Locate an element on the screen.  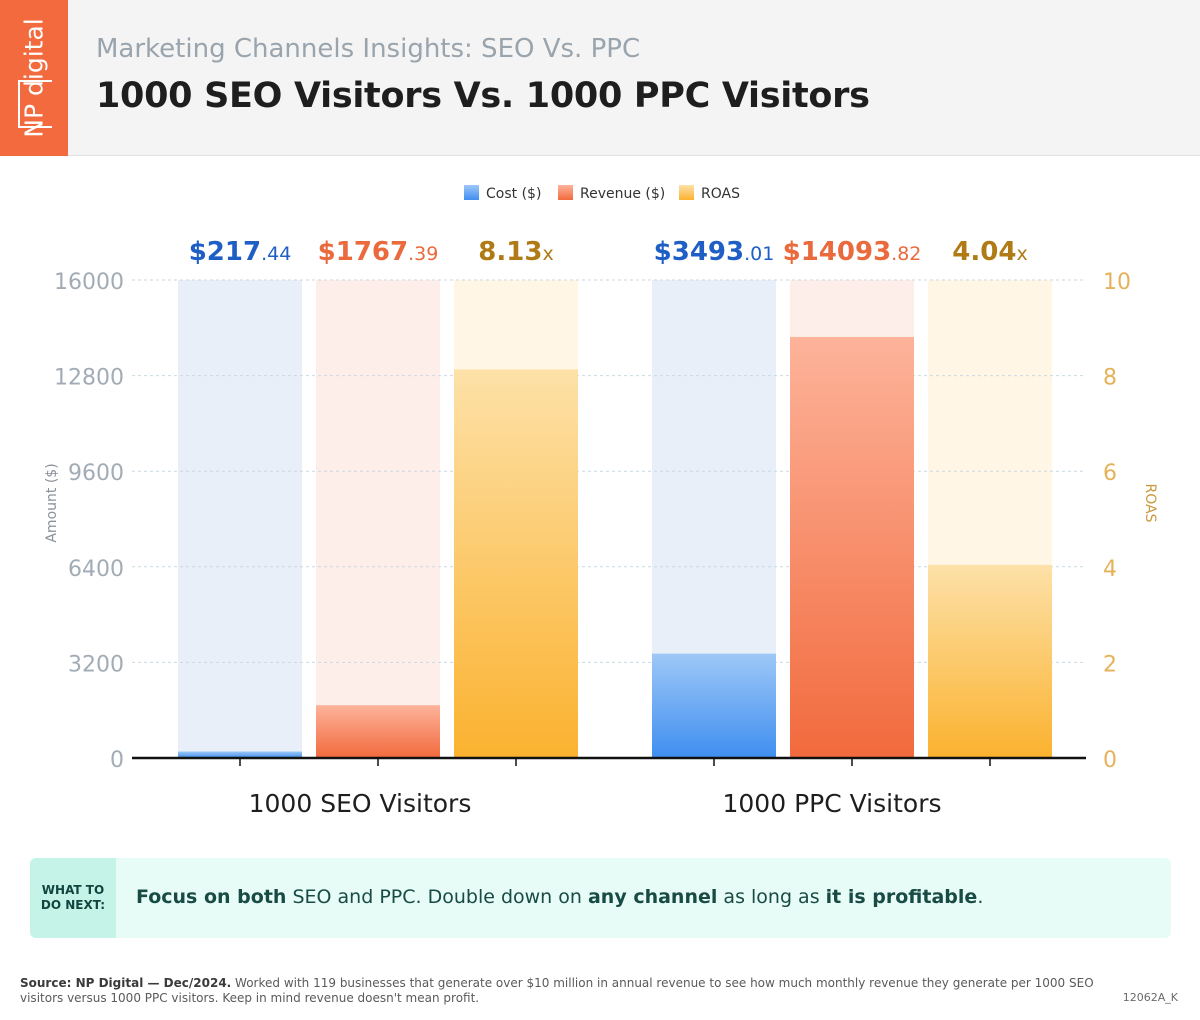
data-label: $14093.82 is located at coordinates (852, 252).